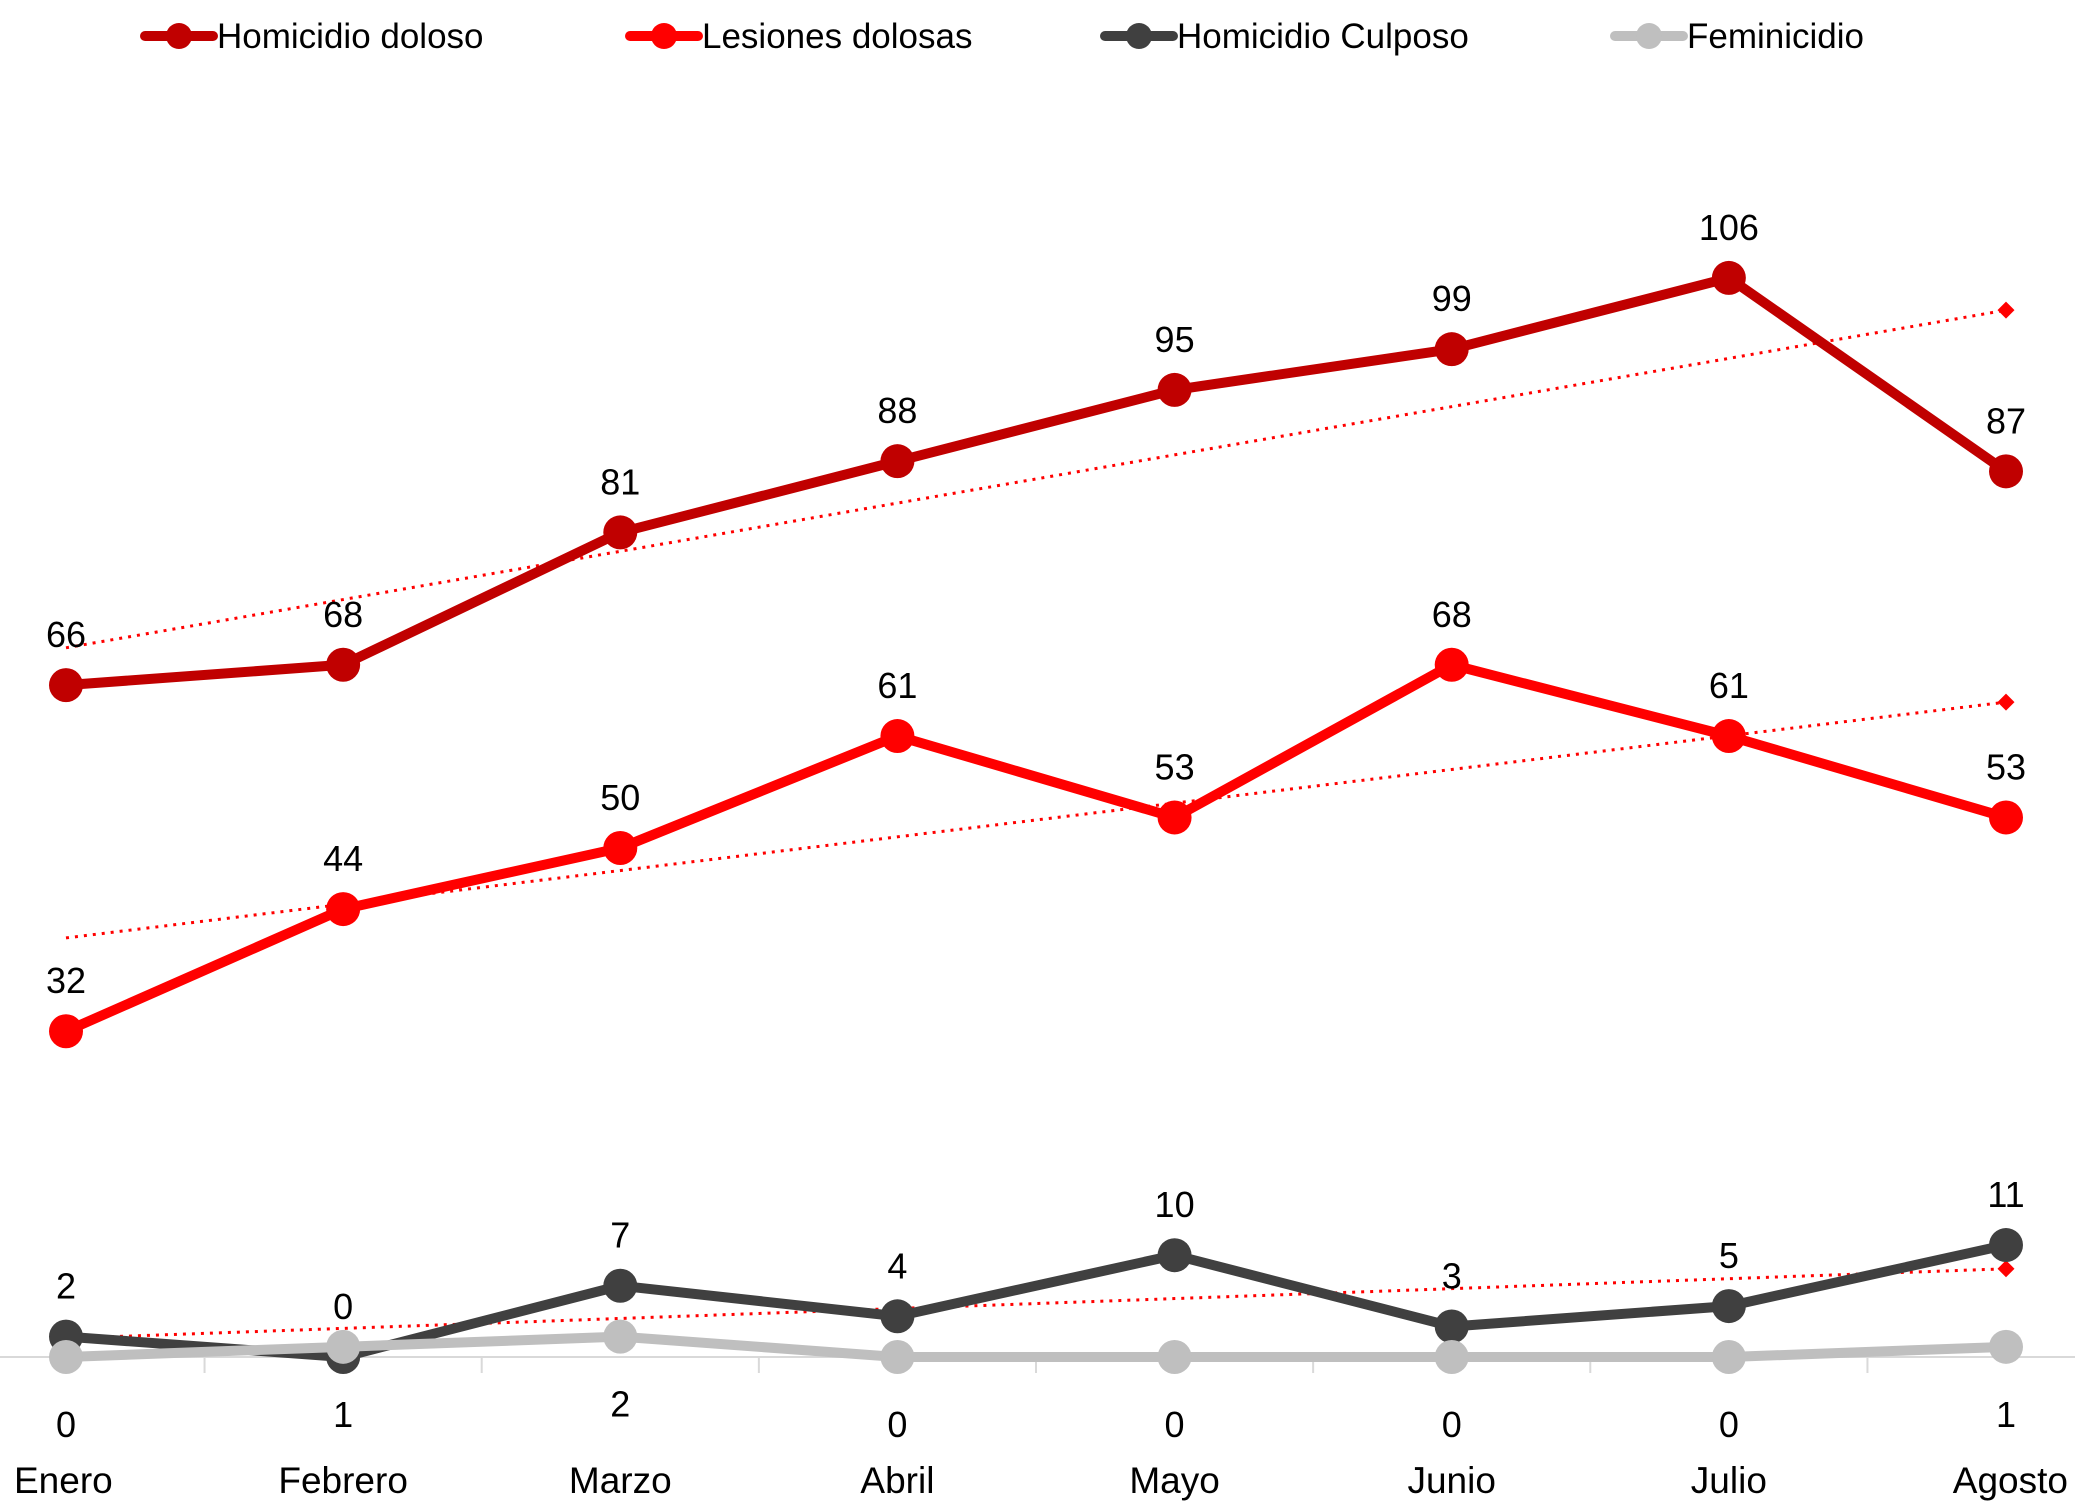 The width and height of the screenshot is (2075, 1508). What do you see at coordinates (66, 1286) in the screenshot?
I see `data-label-homicidio-culposo: 2` at bounding box center [66, 1286].